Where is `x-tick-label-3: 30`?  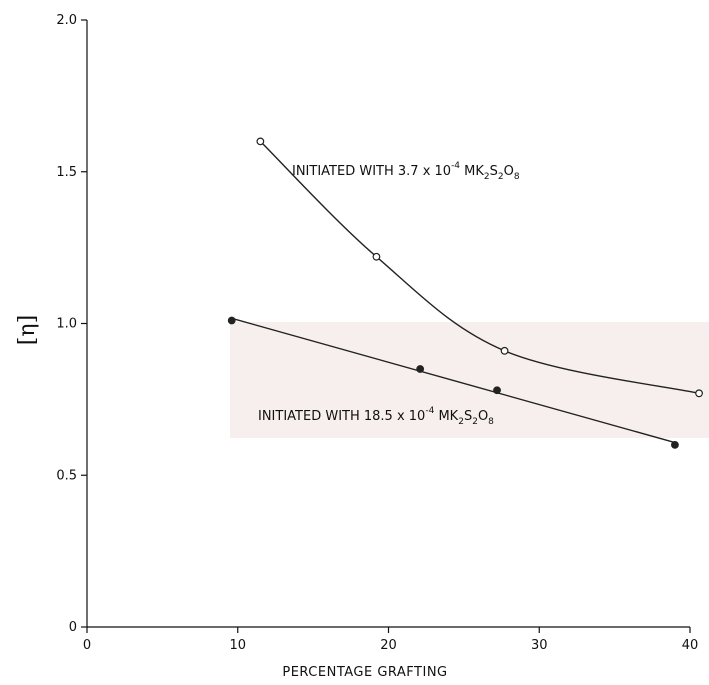
x-tick-label-3: 30 is located at coordinates (539, 645).